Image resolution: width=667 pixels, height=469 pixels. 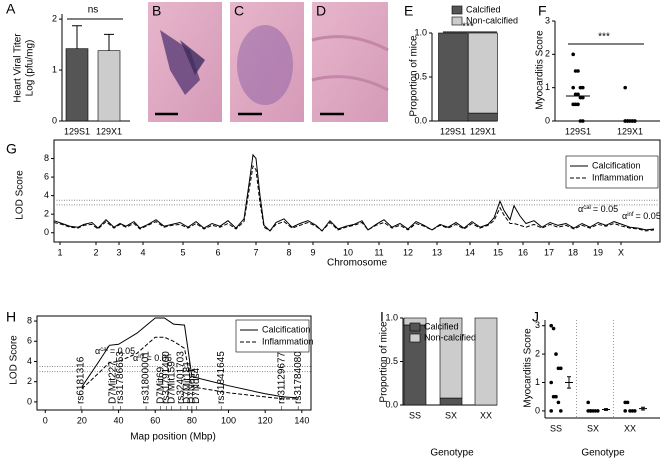 What do you see at coordinates (77, 85) in the screenshot?
I see `bar` at bounding box center [77, 85].